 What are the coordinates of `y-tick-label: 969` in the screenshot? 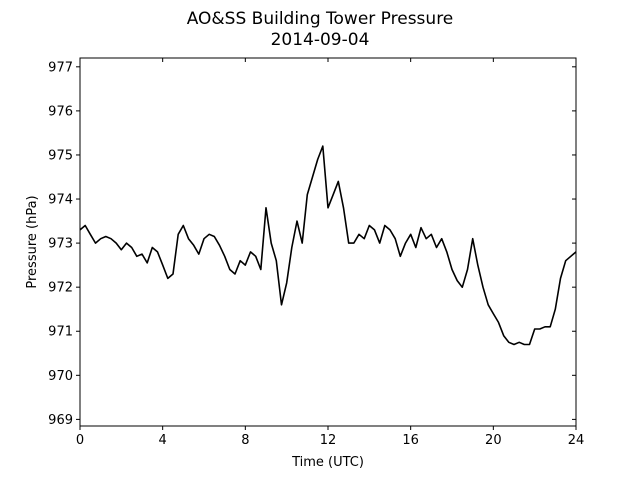 It's located at (60, 420).